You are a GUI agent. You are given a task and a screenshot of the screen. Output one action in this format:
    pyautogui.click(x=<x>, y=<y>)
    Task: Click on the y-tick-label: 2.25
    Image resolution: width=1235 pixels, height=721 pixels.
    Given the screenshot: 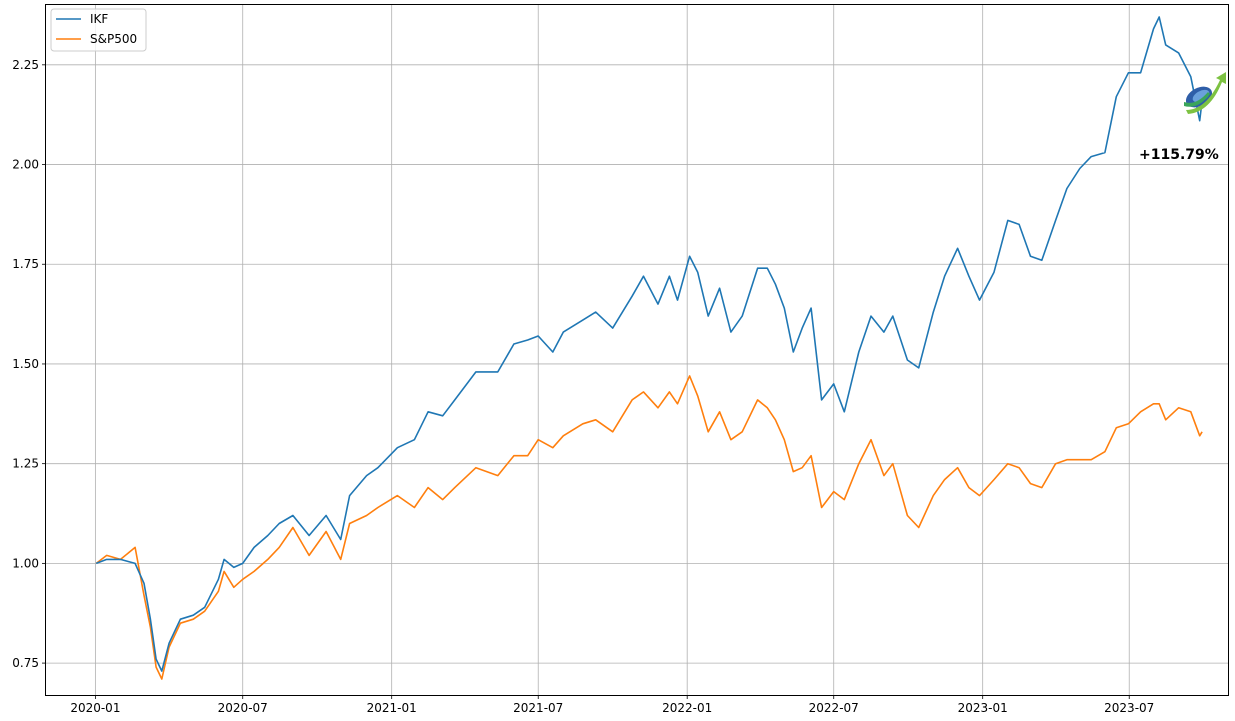 What is the action you would take?
    pyautogui.click(x=25, y=65)
    